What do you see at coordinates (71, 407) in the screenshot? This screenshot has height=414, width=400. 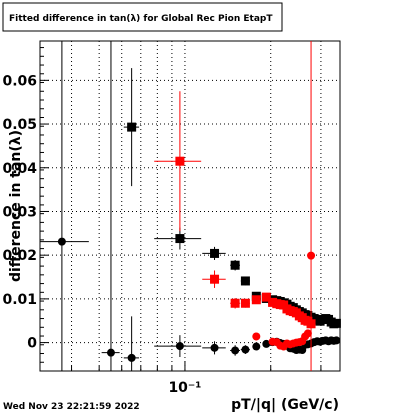 I see `footer-date: Wed Nov 23 22:21:59 2022` at bounding box center [71, 407].